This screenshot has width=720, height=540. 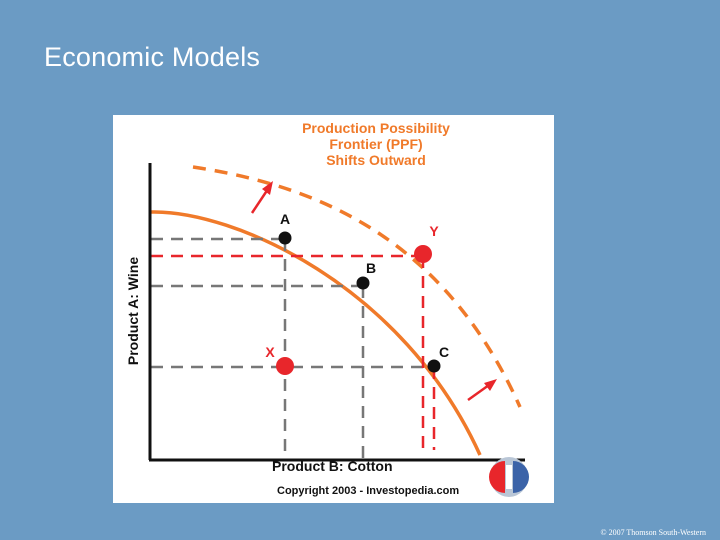 I want to click on diagram-header-line-3: Shifts Outward, so click(x=376, y=160).